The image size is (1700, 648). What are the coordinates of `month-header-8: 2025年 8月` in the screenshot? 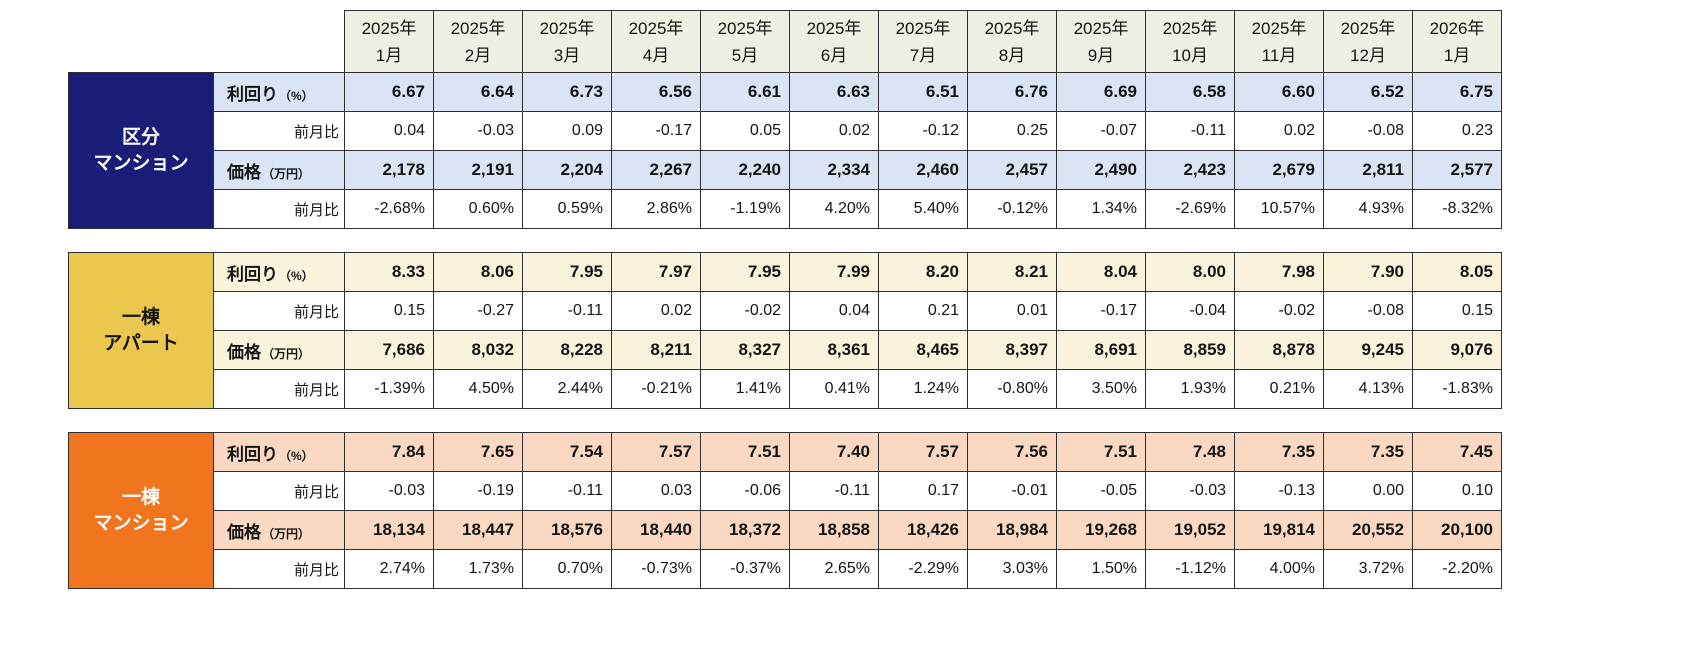 It's located at (1012, 41).